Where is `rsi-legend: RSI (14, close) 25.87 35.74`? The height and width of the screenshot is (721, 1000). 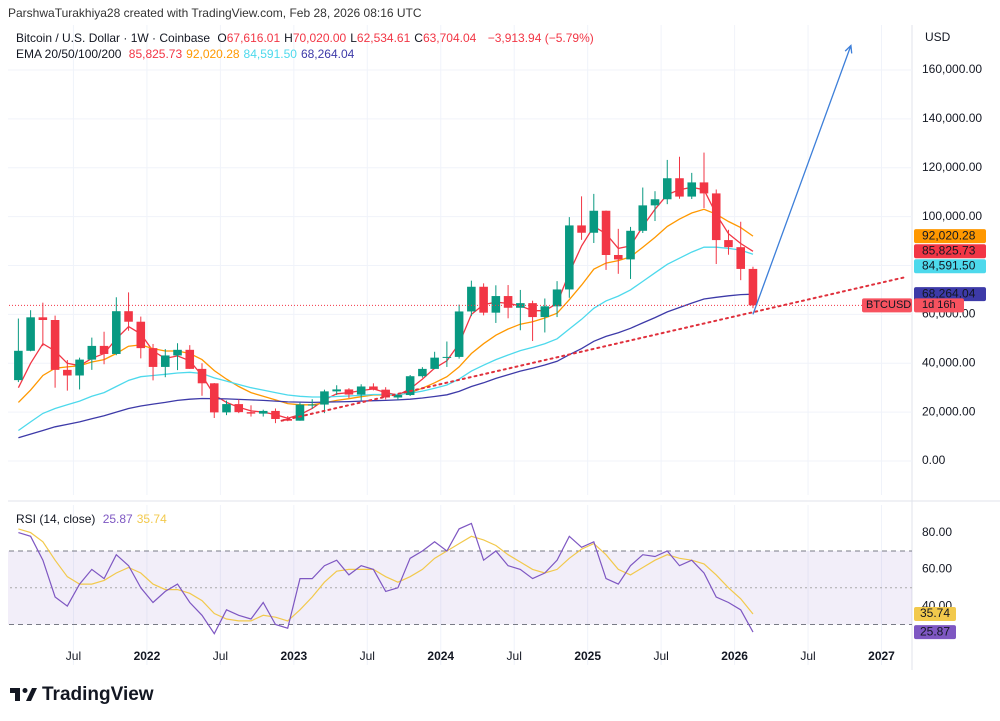 rsi-legend: RSI (14, close) 25.87 35.74 is located at coordinates (95, 519).